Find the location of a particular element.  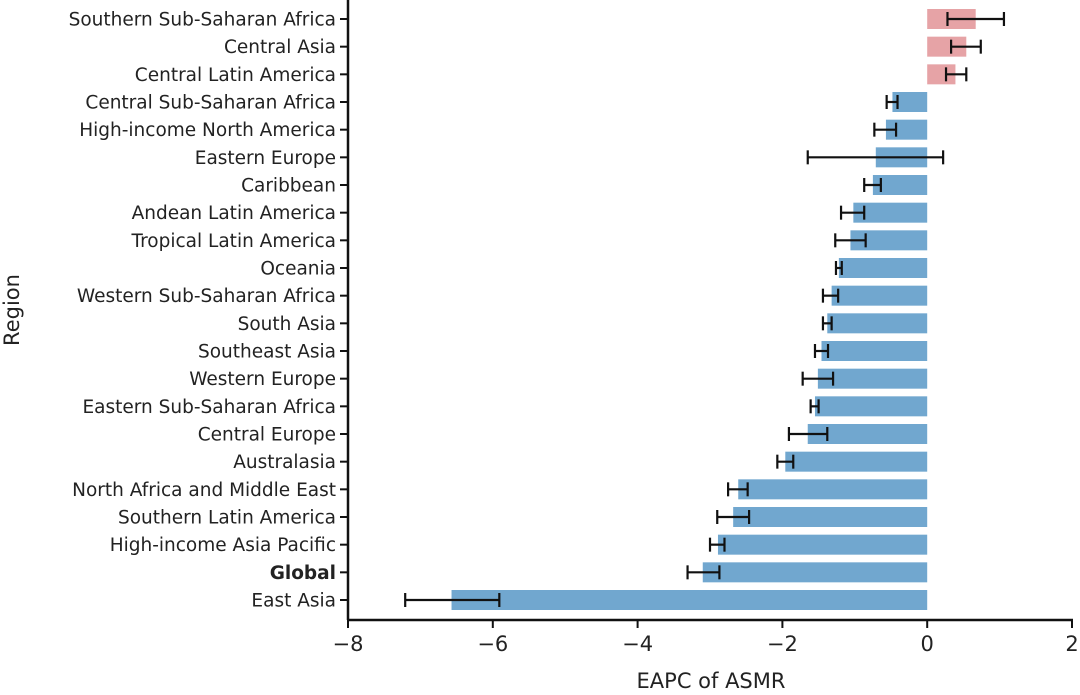

x-ticks: −8 −6 −4 −2 0 2 is located at coordinates (706, 638).